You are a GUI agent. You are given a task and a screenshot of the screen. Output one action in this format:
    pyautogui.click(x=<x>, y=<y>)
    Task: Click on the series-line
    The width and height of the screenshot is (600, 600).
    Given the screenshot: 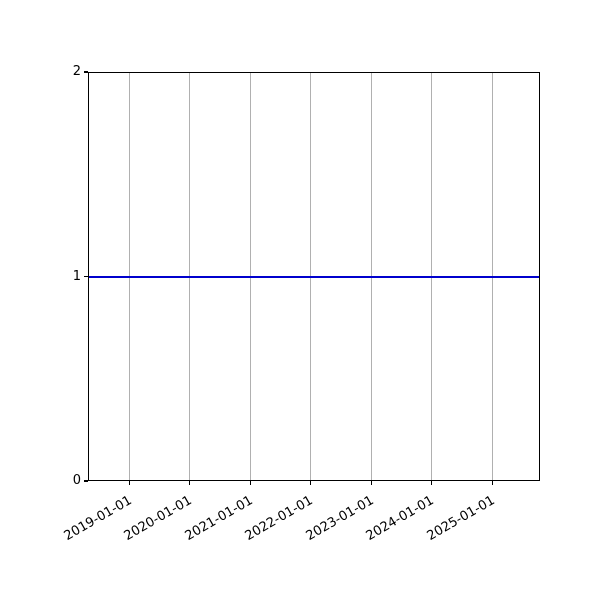 What is the action you would take?
    pyautogui.click(x=314, y=276)
    